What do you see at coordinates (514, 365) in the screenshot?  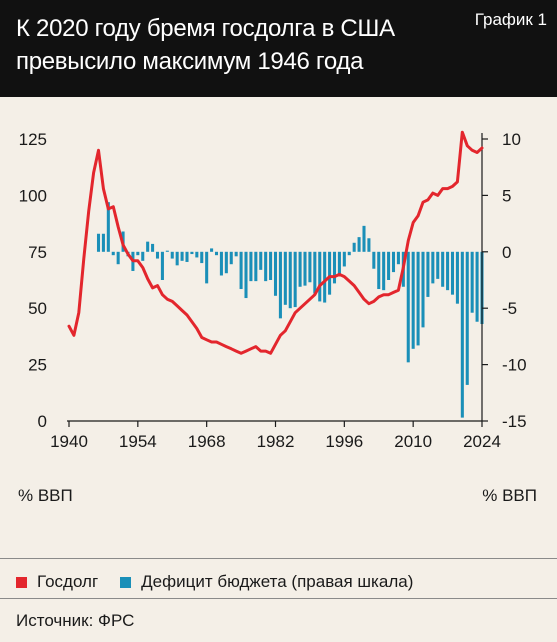 I see `right-tick-label: -10` at bounding box center [514, 365].